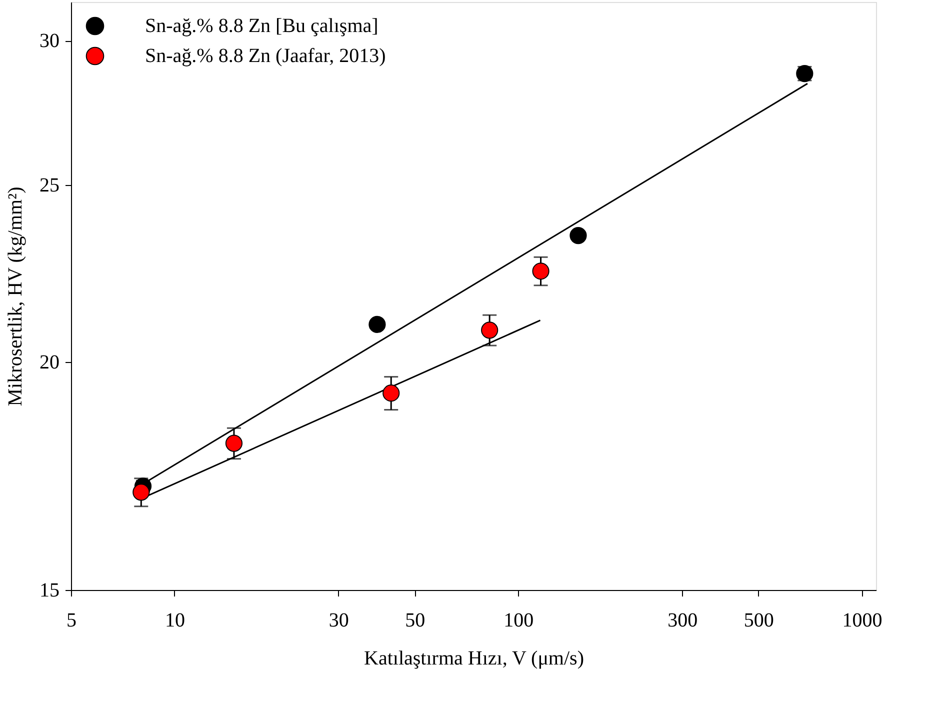  I want to click on x-tick-label: 5, so click(71, 621).